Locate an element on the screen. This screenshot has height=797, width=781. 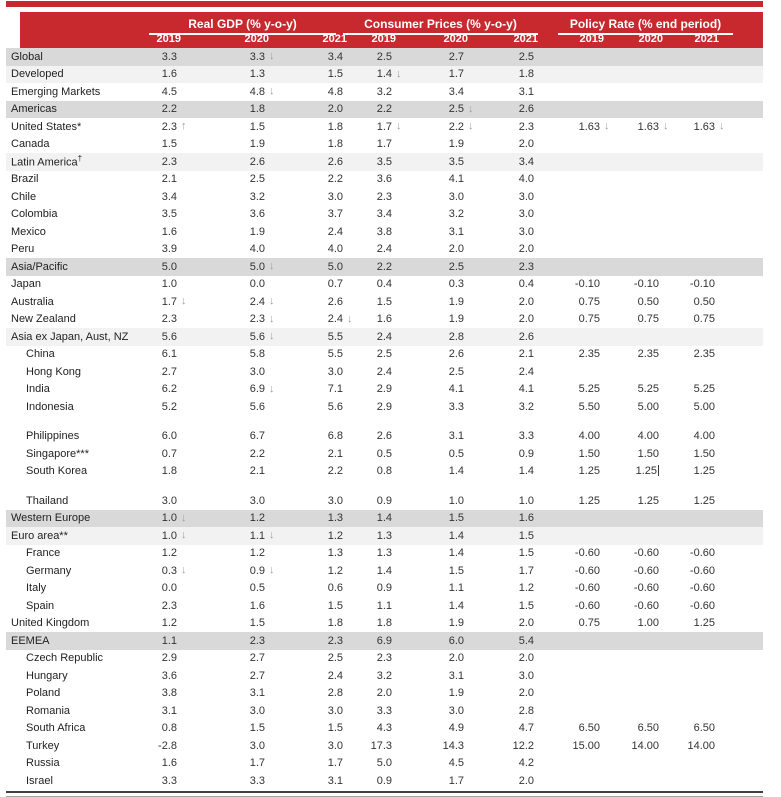
cpi-value-cell: 3.2 is located at coordinates (454, 215).